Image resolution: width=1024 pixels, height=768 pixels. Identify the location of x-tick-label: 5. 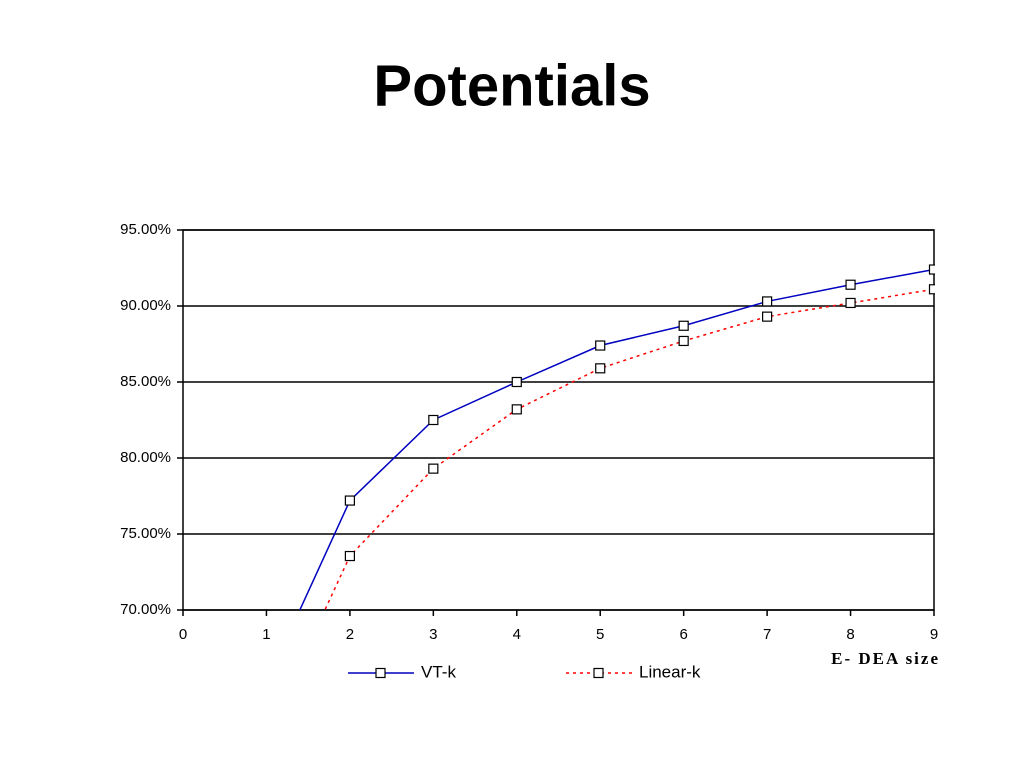
(600, 634).